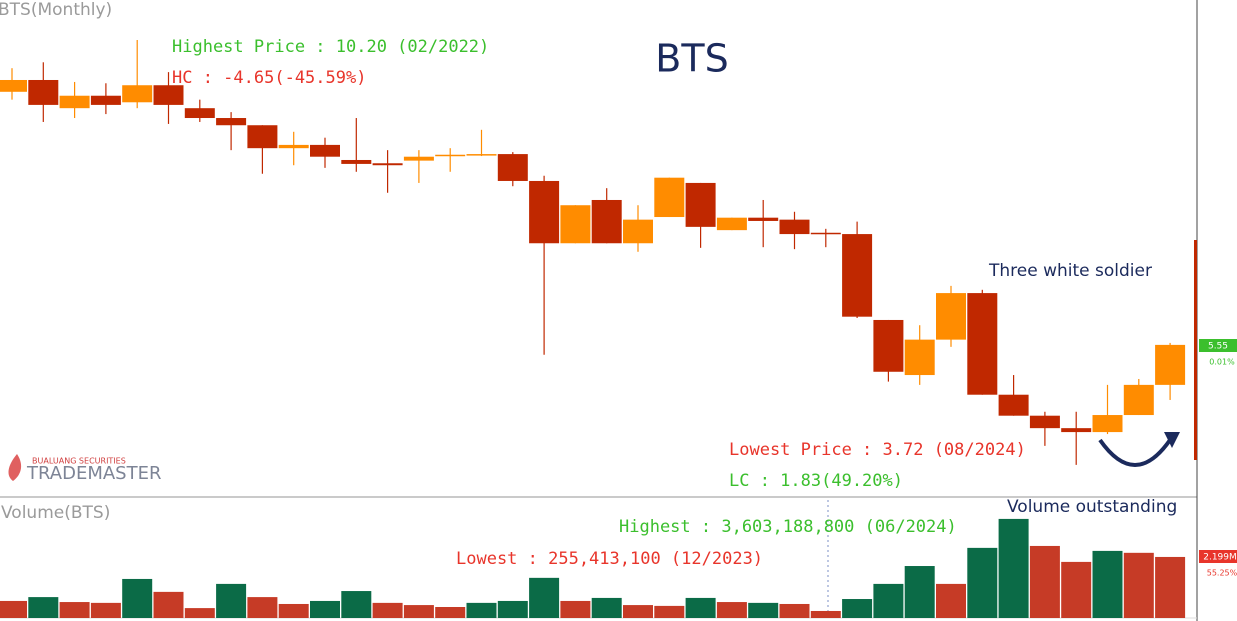  Describe the element at coordinates (877, 450) in the screenshot. I see `annotation: Lowest Price : 3.72 (08/2024)` at that location.